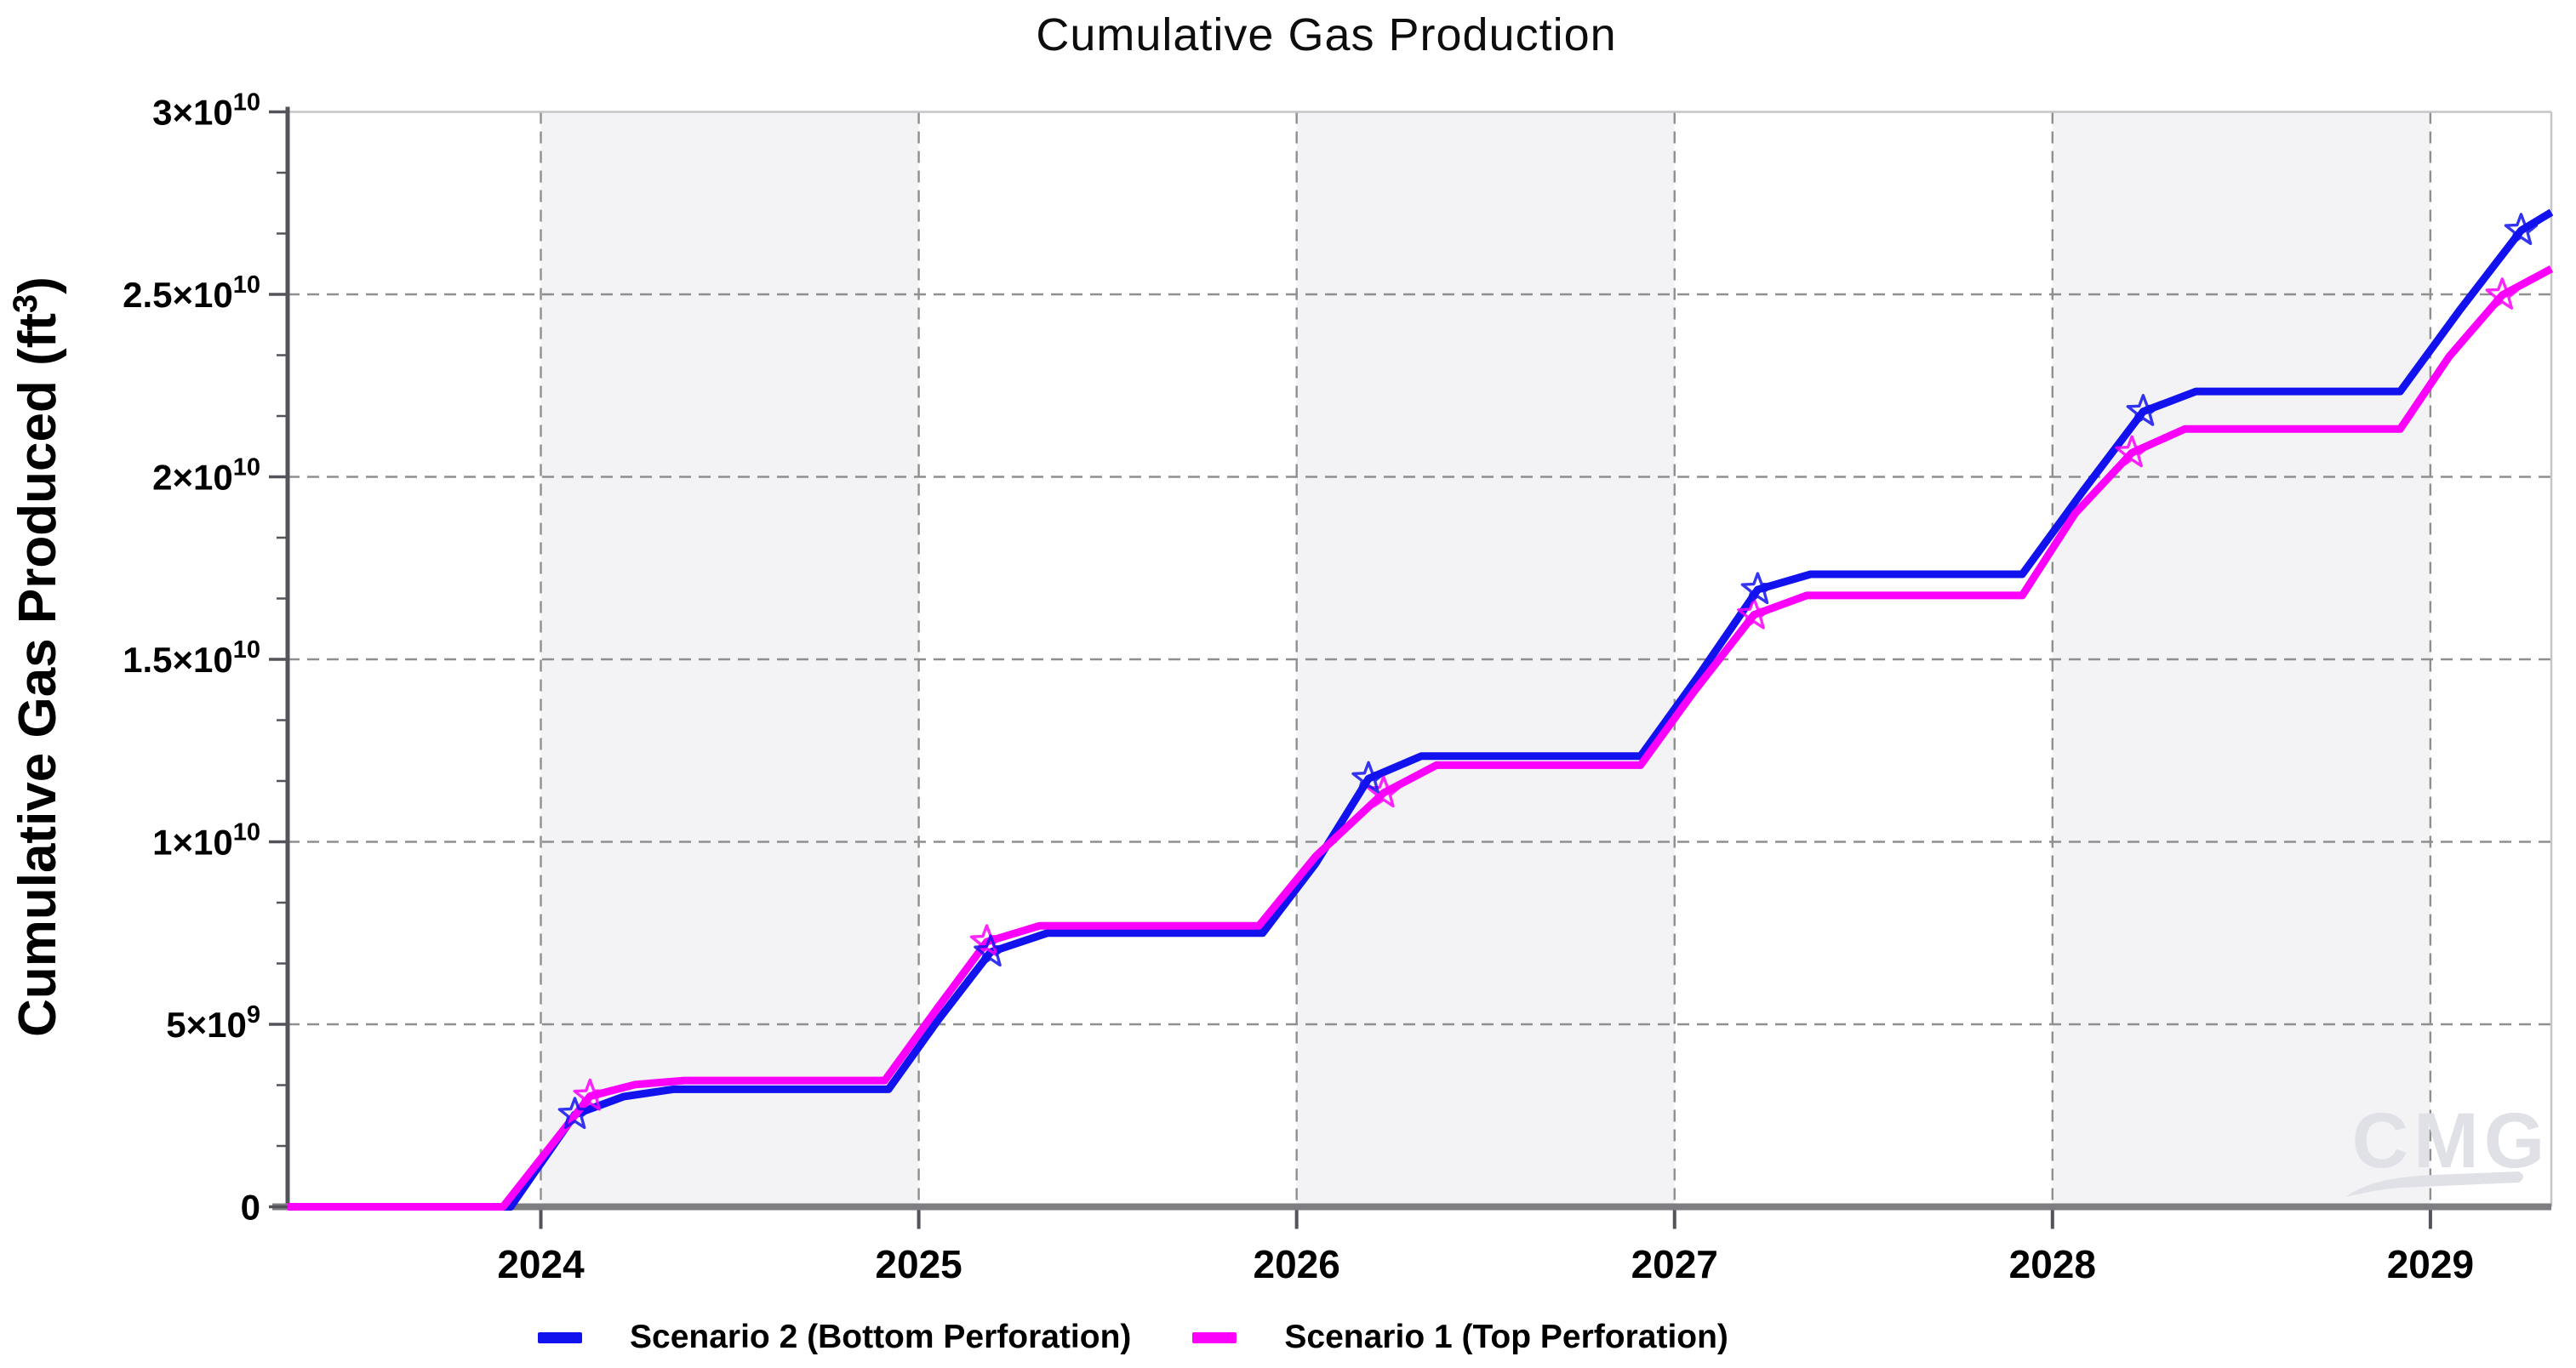  What do you see at coordinates (206, 111) in the screenshot?
I see `y-axis-tick-label: 3×10¹⁰` at bounding box center [206, 111].